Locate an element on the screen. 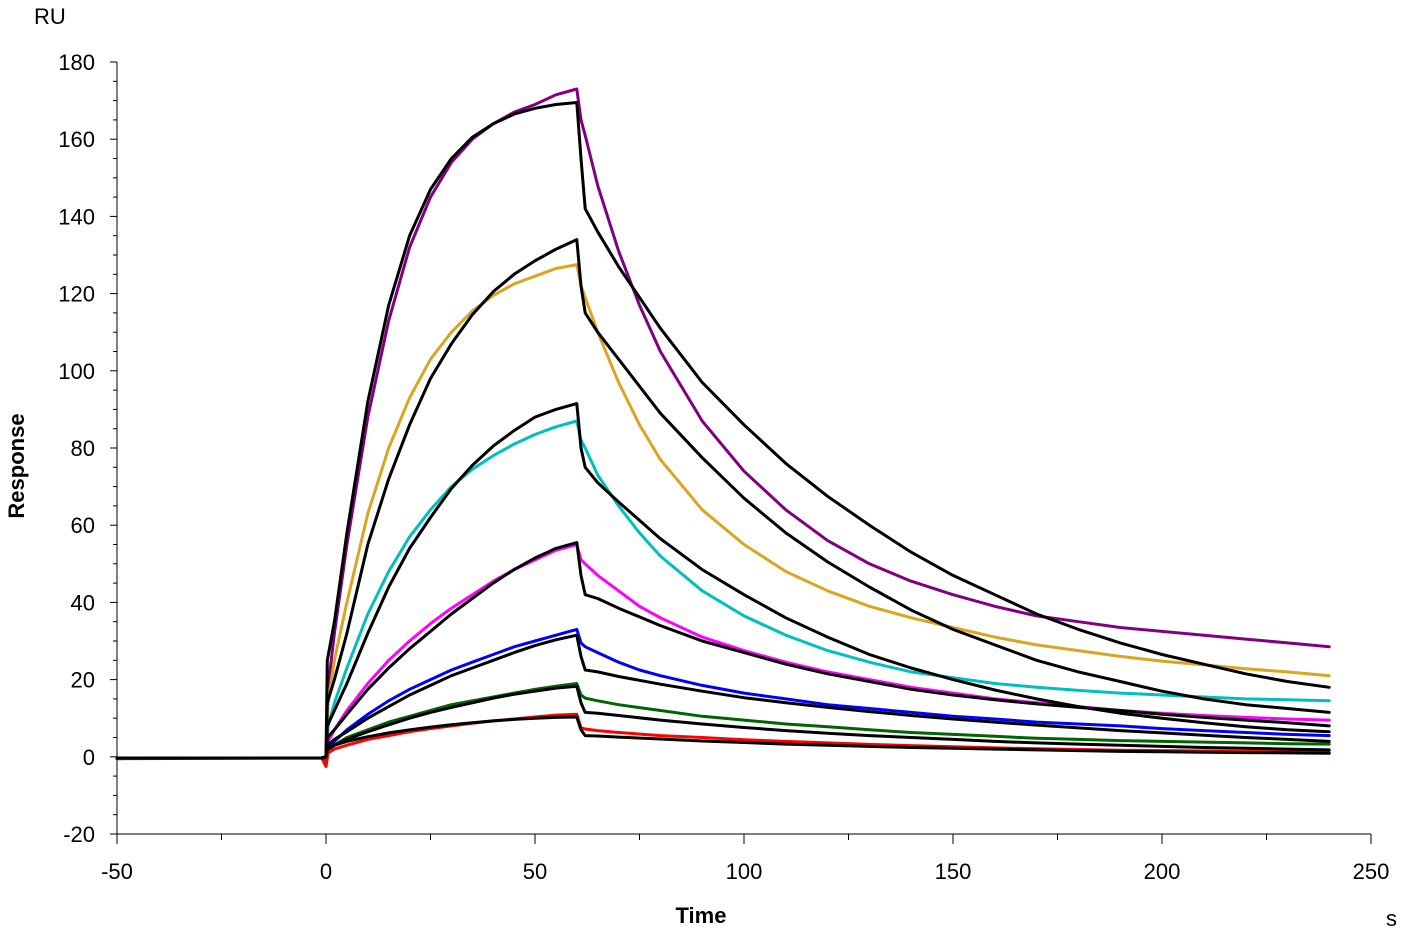 The height and width of the screenshot is (932, 1401). y-unit-label: RU is located at coordinates (50, 16).